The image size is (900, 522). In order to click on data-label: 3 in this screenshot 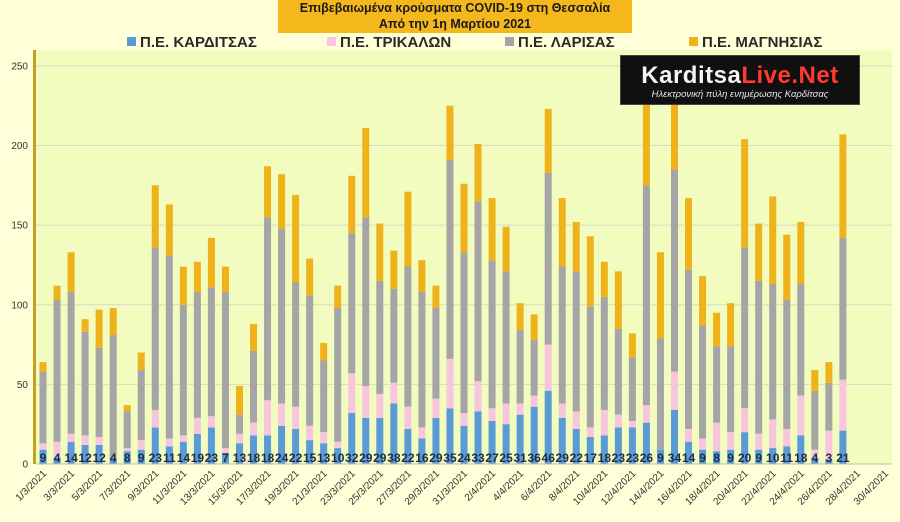, I will do `click(829, 458)`.